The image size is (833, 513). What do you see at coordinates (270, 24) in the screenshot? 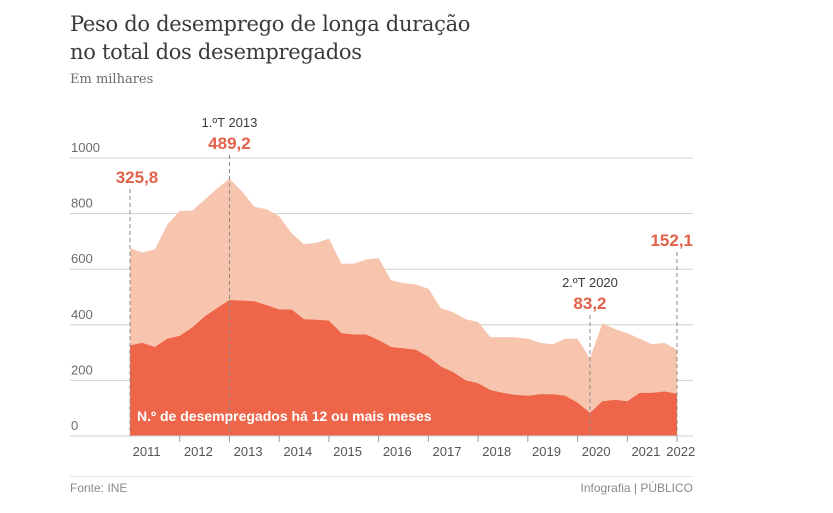
I see `chart-title-line1: Peso do desemprego de longa duração` at bounding box center [270, 24].